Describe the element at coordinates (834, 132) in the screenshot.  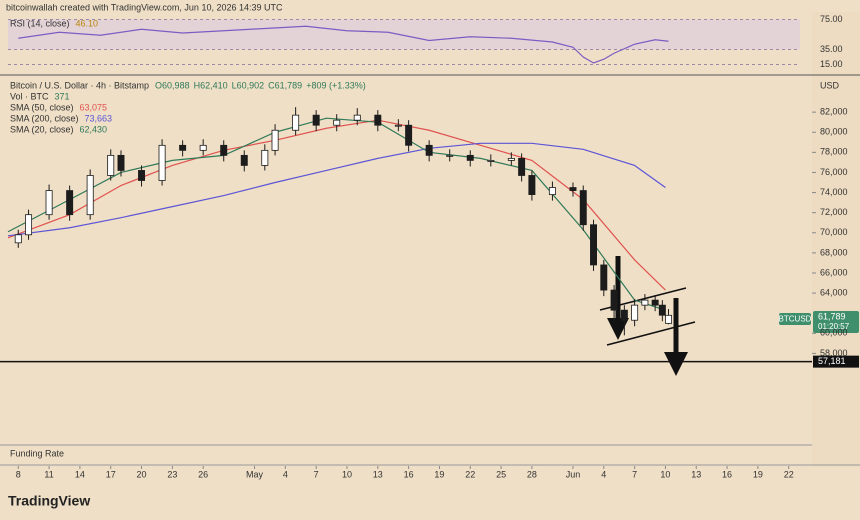
I see `y-tick-label: 80,000` at that location.